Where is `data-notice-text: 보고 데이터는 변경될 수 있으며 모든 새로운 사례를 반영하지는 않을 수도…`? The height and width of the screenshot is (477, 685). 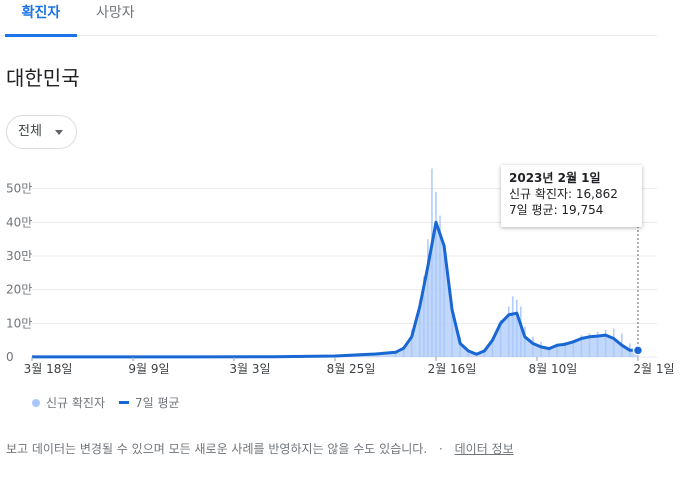
data-notice-text: 보고 데이터는 변경될 수 있으며 모든 새로운 사례를 반영하지는 않을 수도… is located at coordinates (217, 449).